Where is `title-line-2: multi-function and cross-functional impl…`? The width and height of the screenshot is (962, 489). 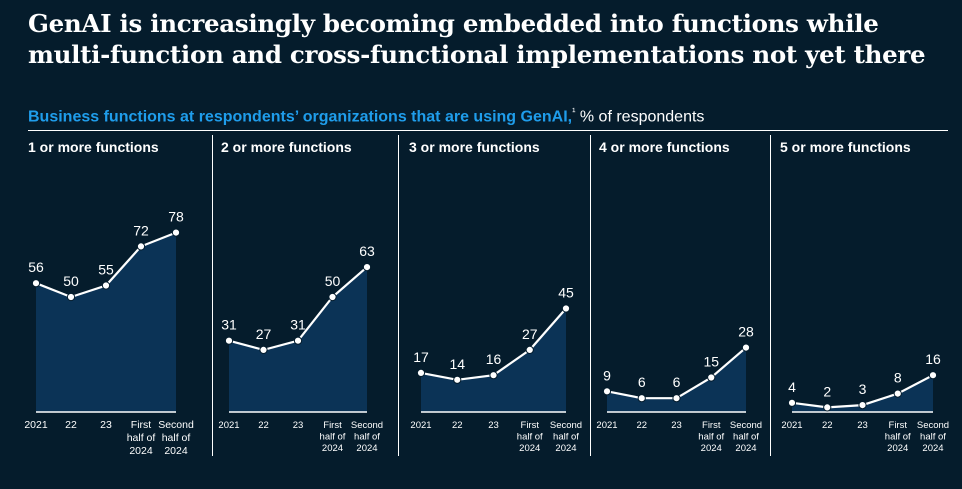
title-line-2: multi-function and cross-functional impl… is located at coordinates (477, 54).